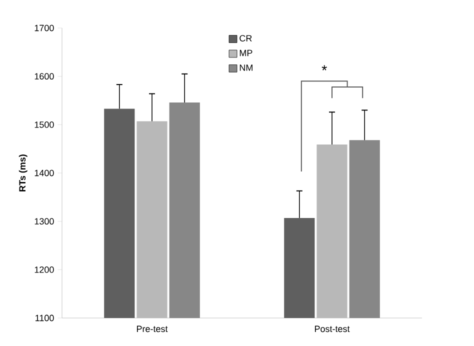  Describe the element at coordinates (23, 173) in the screenshot. I see `y-axis-title: RTs (ms)` at that location.